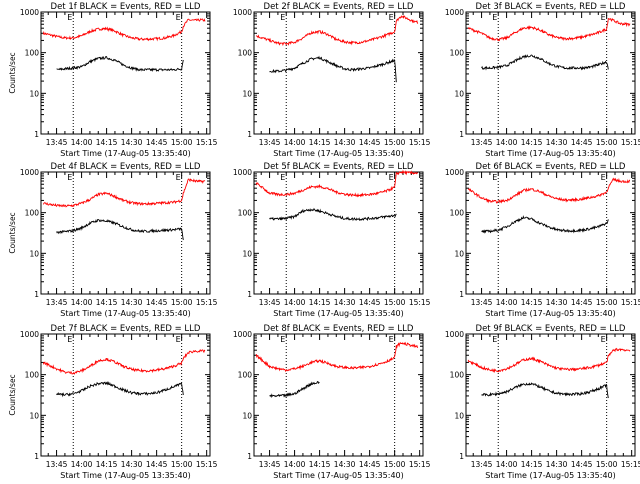  Describe the element at coordinates (126, 329) in the screenshot. I see `panel-title: Det 7f BLACK = Events, RED = LLD` at that location.